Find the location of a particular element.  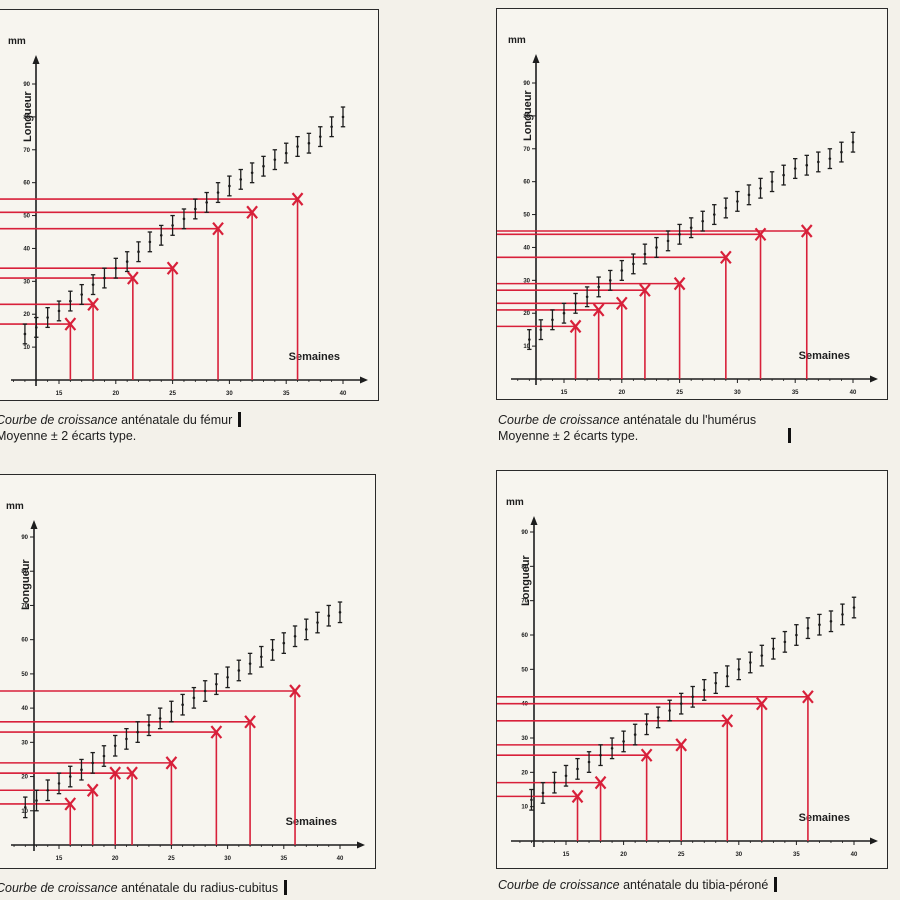

humerus-x-tick-label: 15 is located at coordinates (564, 393).